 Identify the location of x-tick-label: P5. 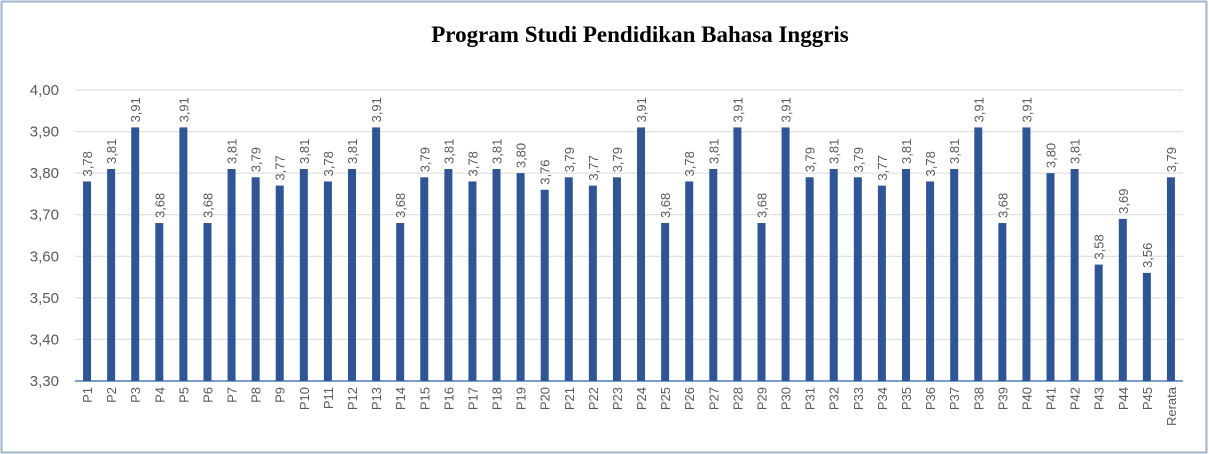
(183, 395).